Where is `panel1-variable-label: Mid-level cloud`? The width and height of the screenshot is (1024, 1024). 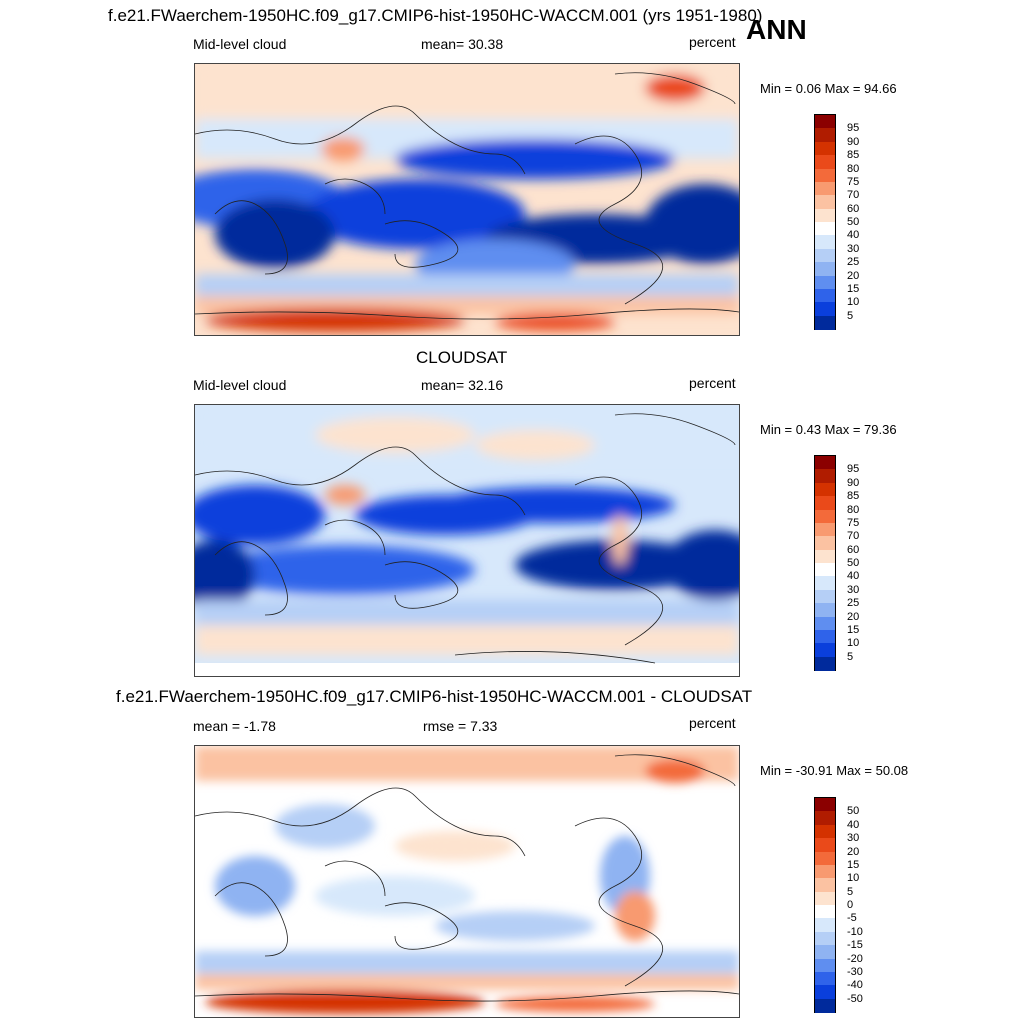 panel1-variable-label: Mid-level cloud is located at coordinates (240, 44).